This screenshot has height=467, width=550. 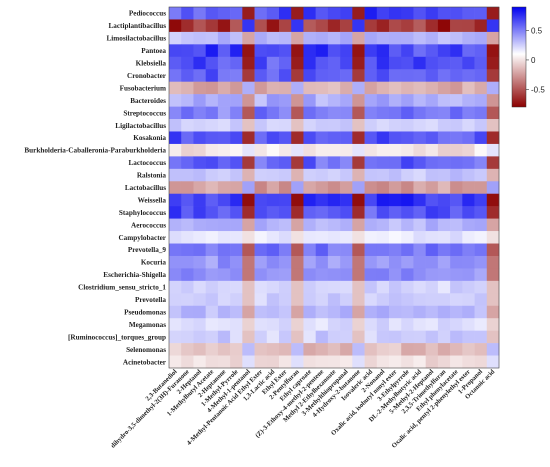 I want to click on row-label: Weissella, so click(x=152, y=200).